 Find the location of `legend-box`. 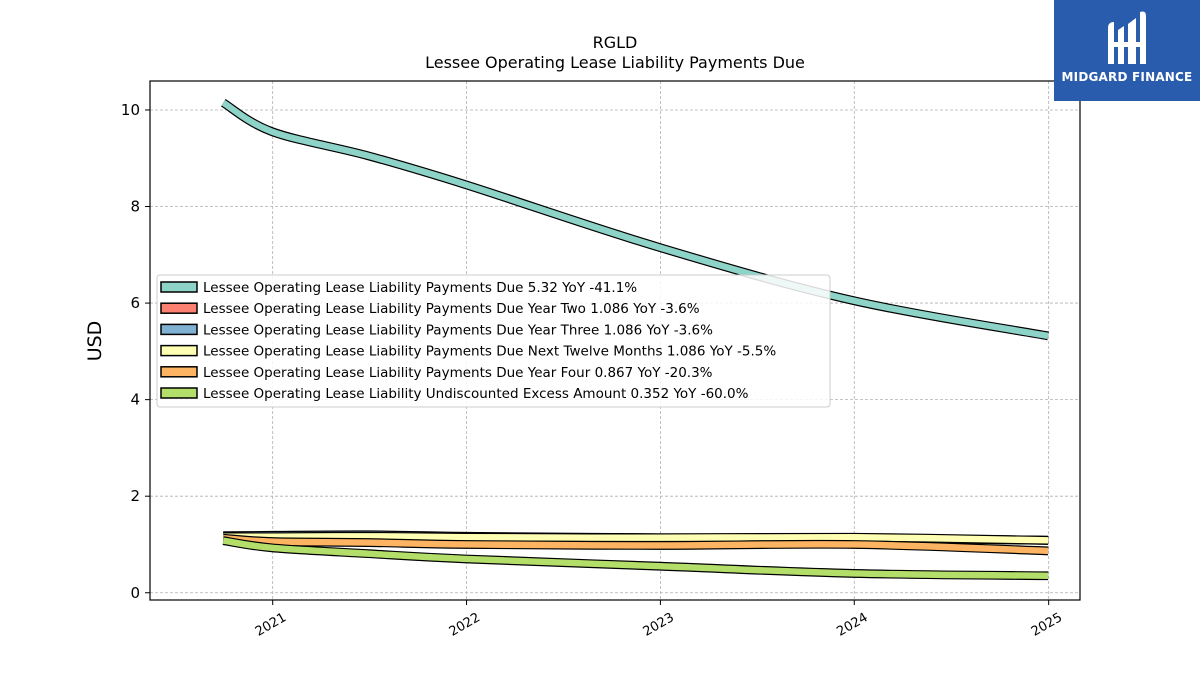

legend-box is located at coordinates (493, 341).